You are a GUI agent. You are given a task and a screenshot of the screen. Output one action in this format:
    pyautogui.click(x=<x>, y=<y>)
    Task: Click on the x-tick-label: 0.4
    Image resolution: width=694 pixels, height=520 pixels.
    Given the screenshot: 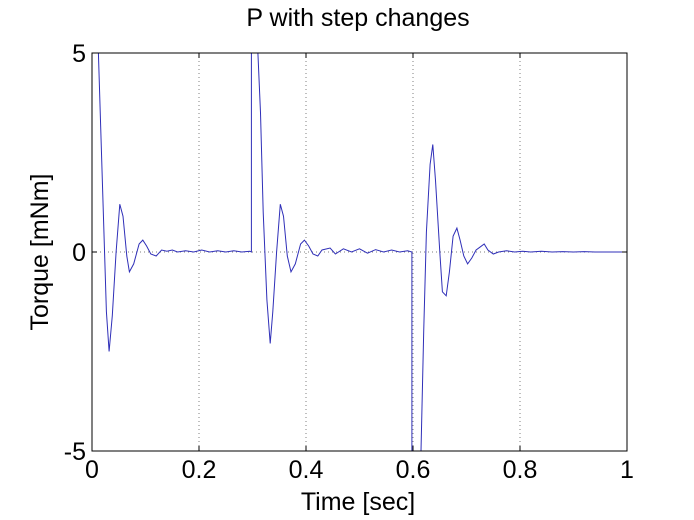 What is the action you would take?
    pyautogui.click(x=306, y=470)
    